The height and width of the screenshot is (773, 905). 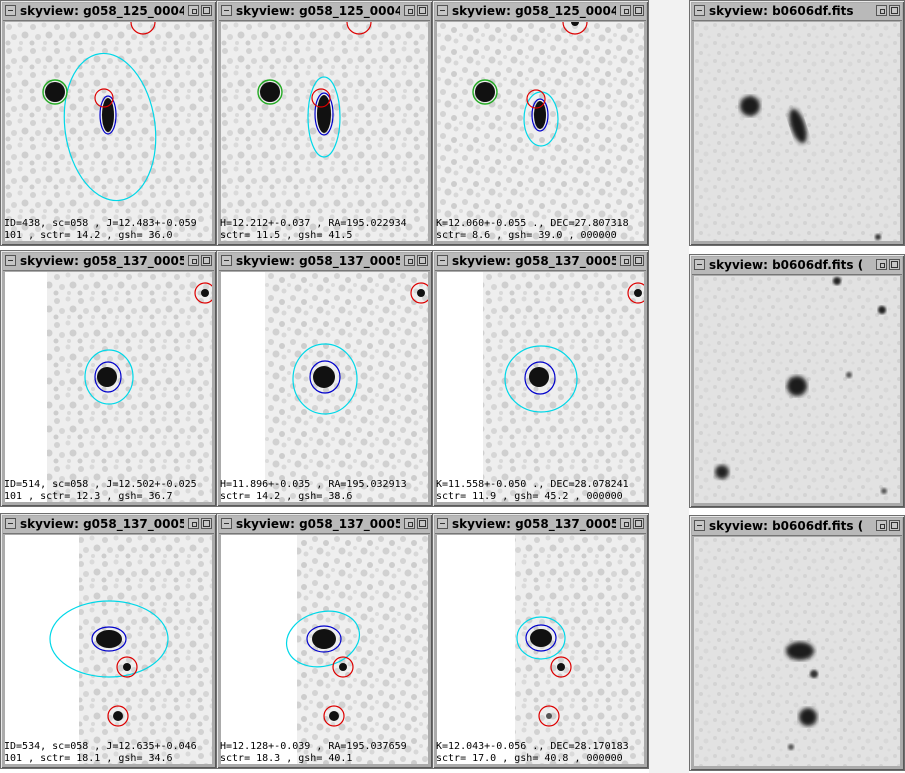 I want to click on info-line: H=12.128+-0.039 , RA=195.037659, so click(x=313, y=746).